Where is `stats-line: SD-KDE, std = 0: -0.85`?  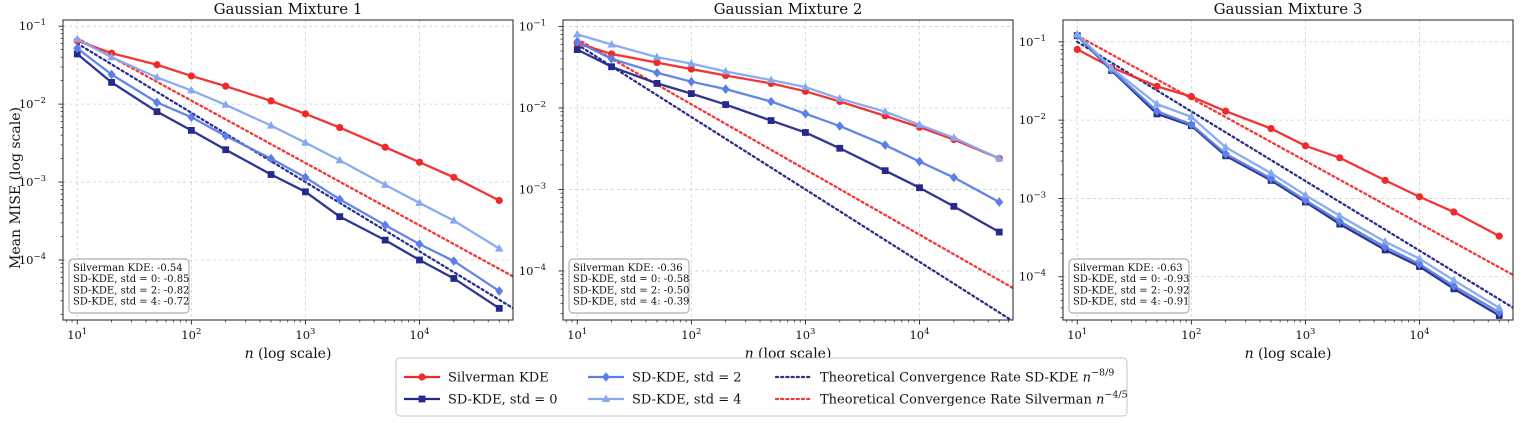 stats-line: SD-KDE, std = 0: -0.85 is located at coordinates (131, 279).